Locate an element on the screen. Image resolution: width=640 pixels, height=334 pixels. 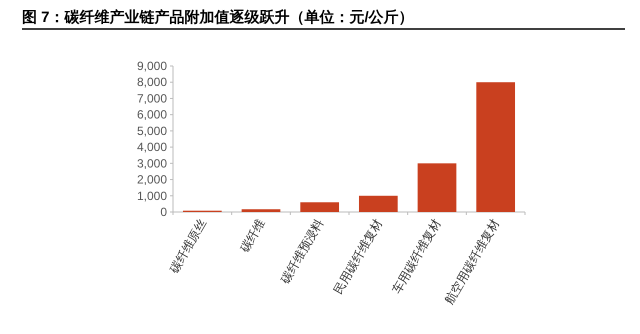
y-tick-label: 2,000 is located at coordinates (152, 179).